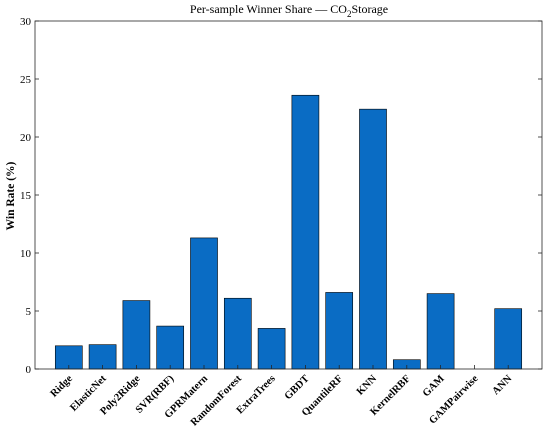  I want to click on chart-title-subscript: 2, so click(349, 14).